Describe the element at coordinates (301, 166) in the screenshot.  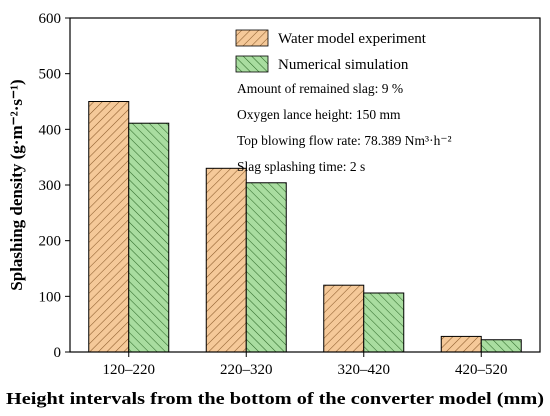
I see `annotation-splashing-time: Slag splashing time: 2 s` at that location.